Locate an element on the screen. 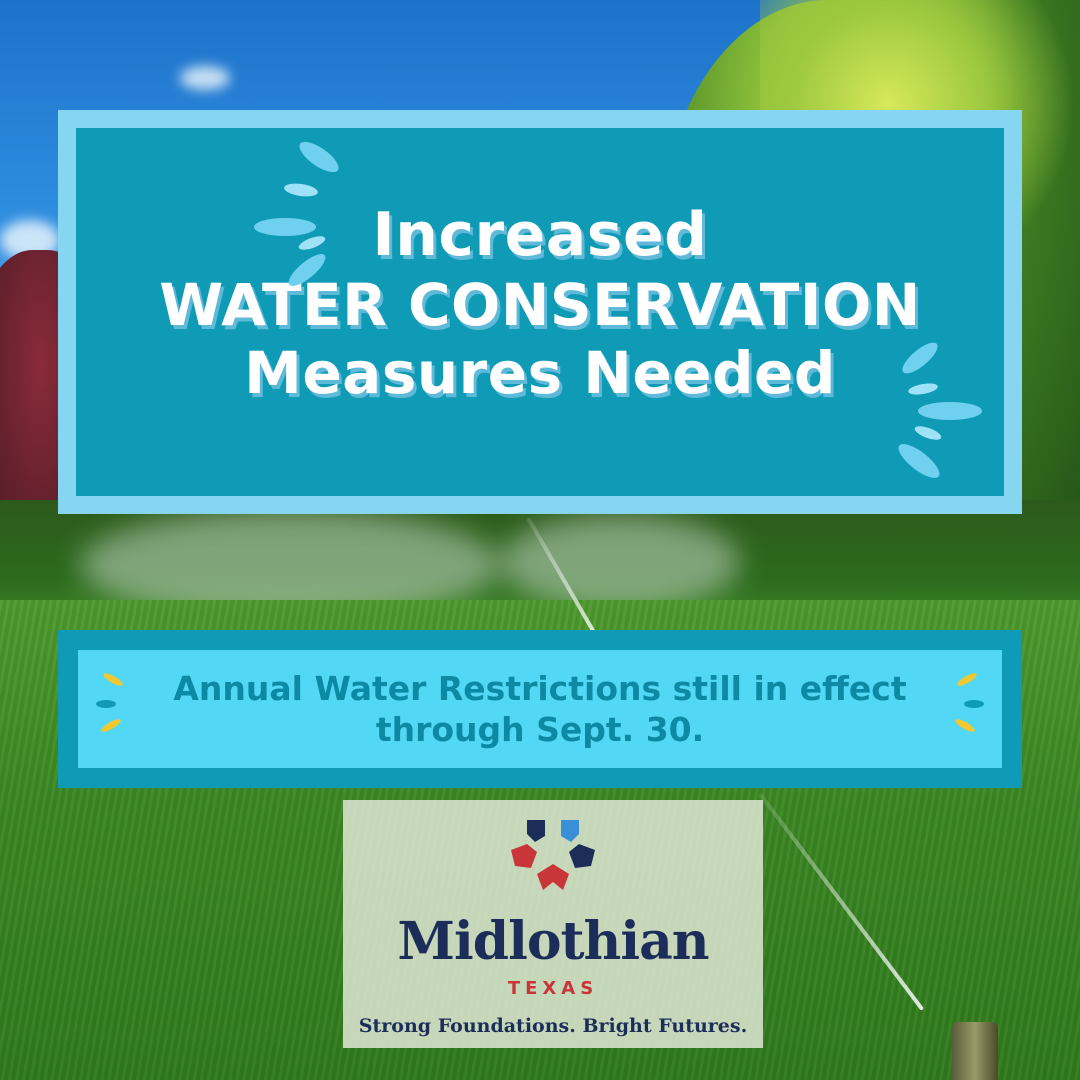 The height and width of the screenshot is (1080, 1080). headline-line-2: WATER CONSERVATION is located at coordinates (540, 304).